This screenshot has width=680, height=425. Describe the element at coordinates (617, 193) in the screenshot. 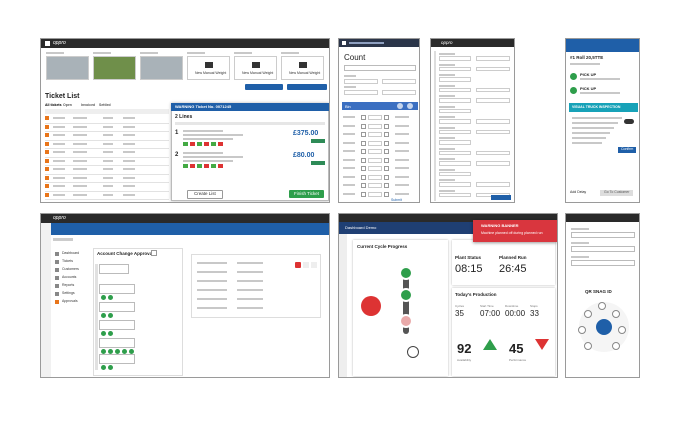

I see `button: Go To Customer` at that location.